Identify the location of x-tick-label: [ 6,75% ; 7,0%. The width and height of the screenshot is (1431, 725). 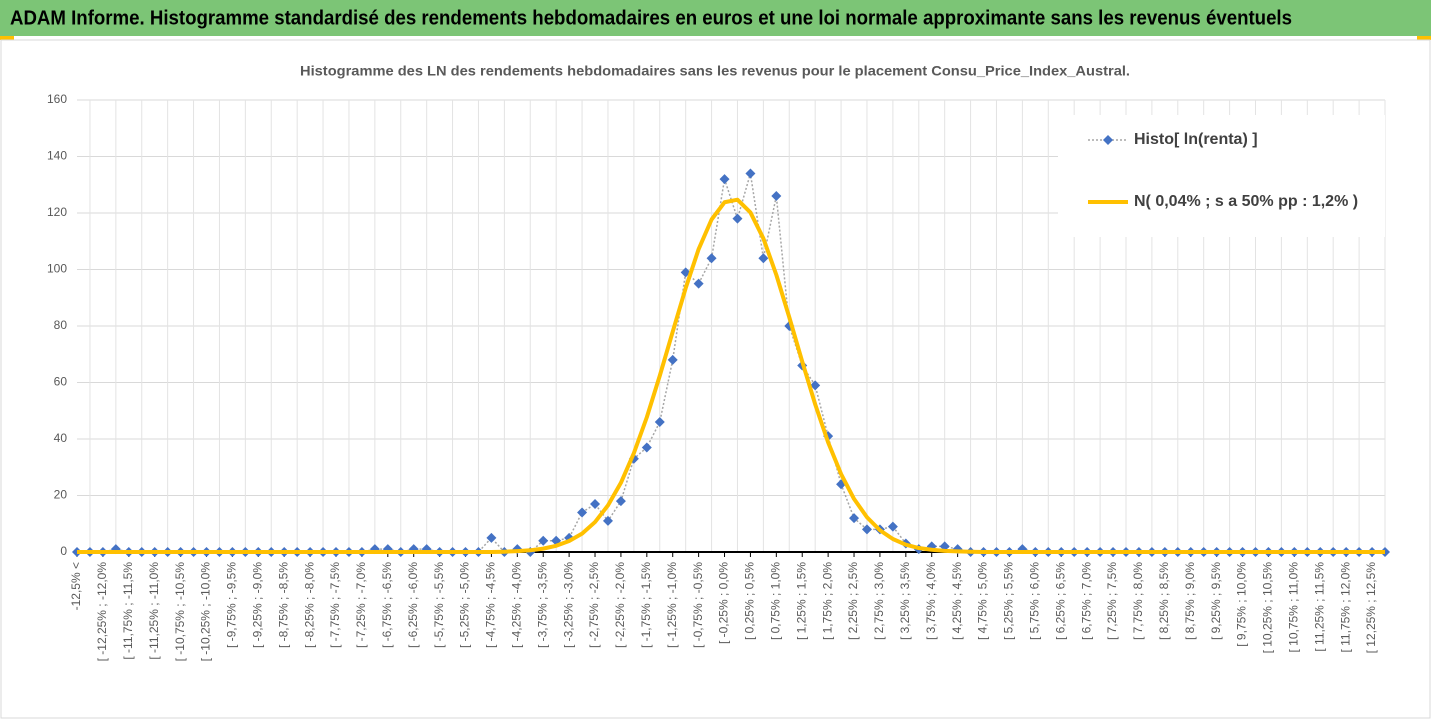
(1086, 601).